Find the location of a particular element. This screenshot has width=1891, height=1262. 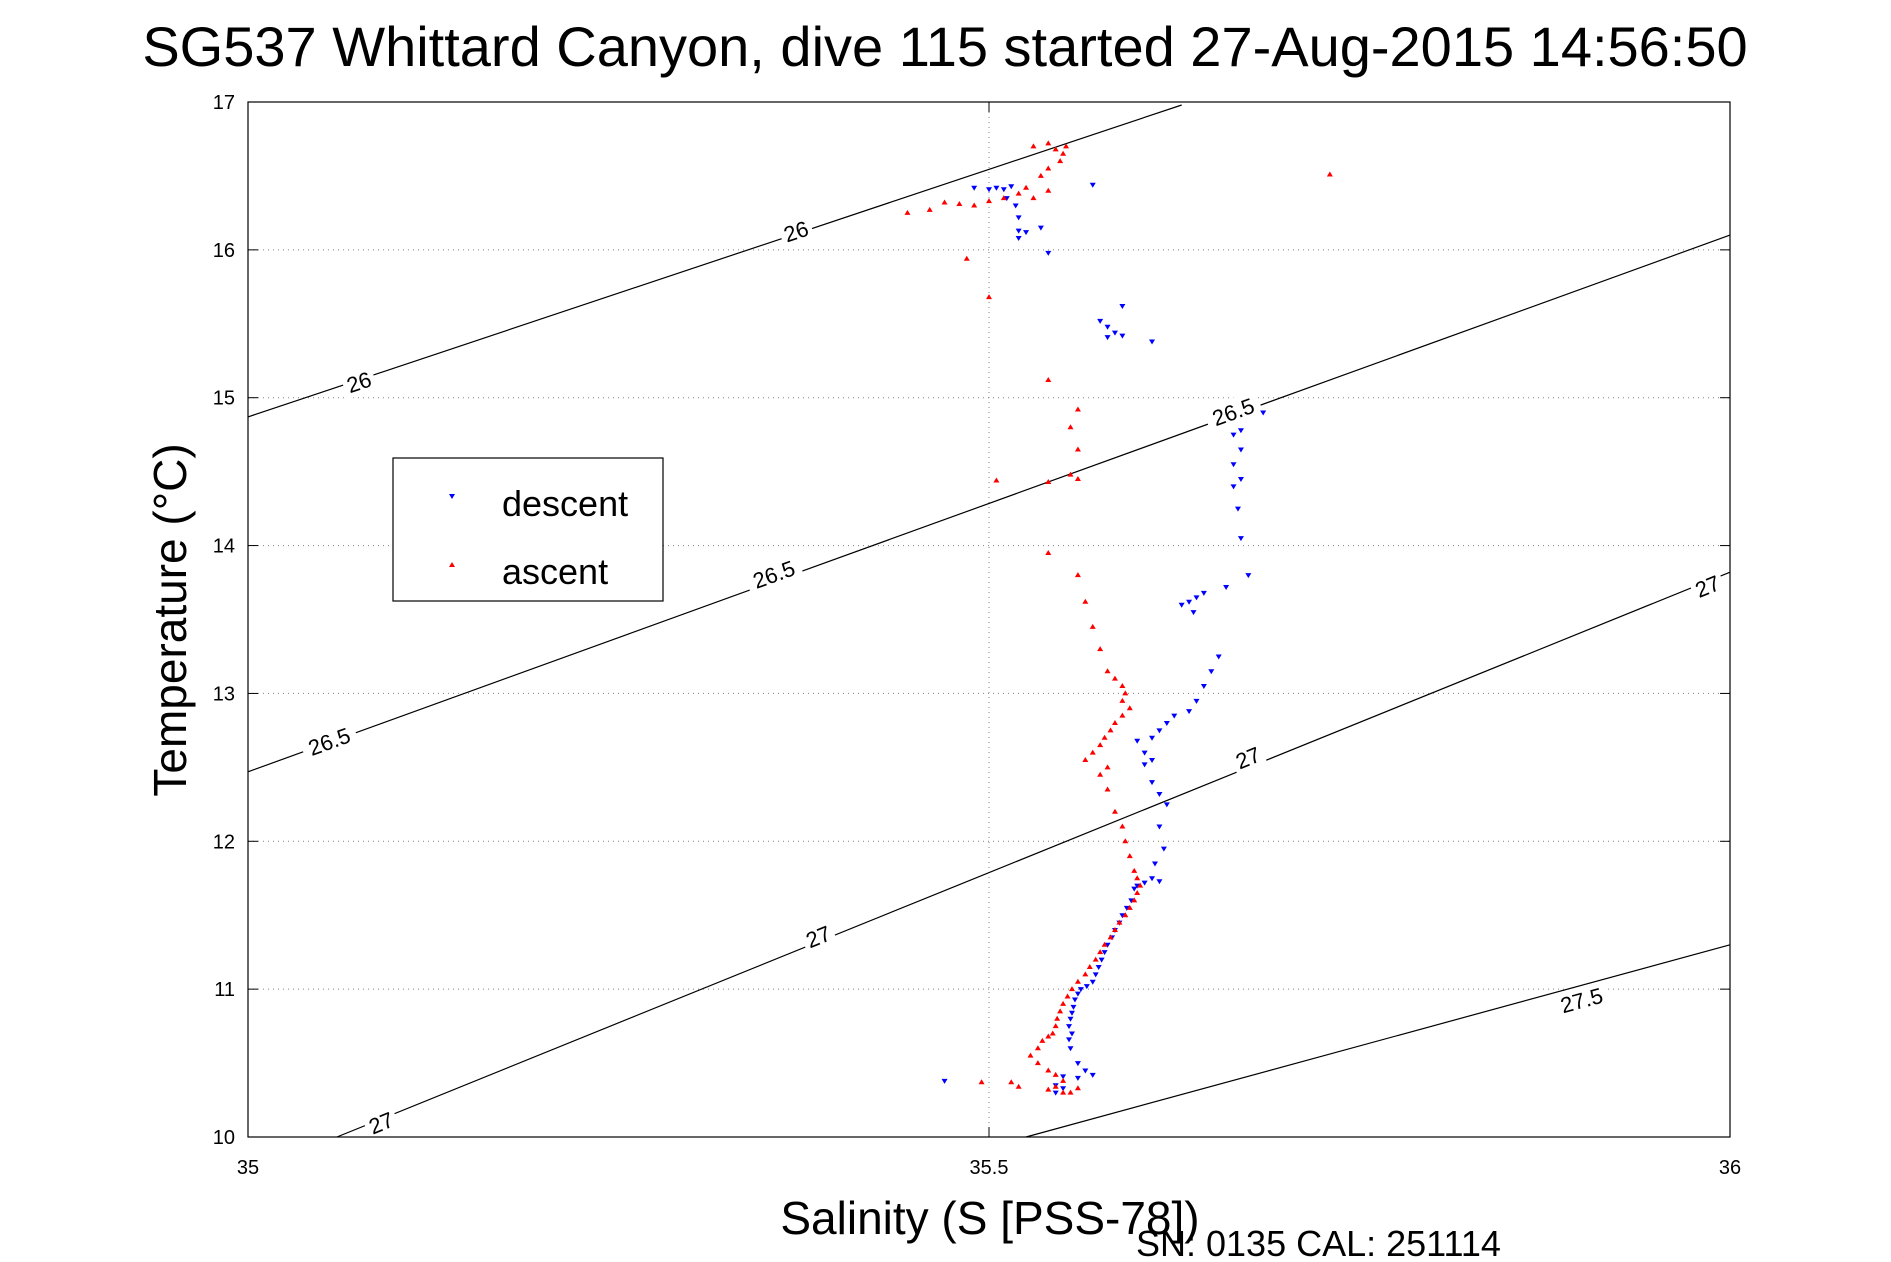

serial-calibration-text: SN: 0135 CAL: 251114 is located at coordinates (1318, 1242).